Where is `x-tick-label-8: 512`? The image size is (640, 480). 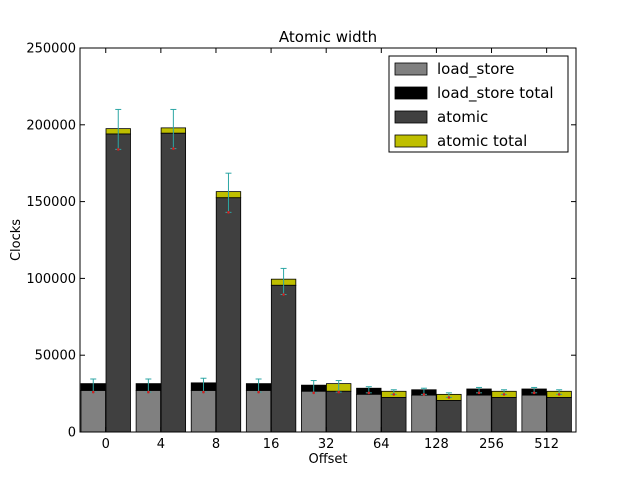
x-tick-label-8: 512 is located at coordinates (546, 444).